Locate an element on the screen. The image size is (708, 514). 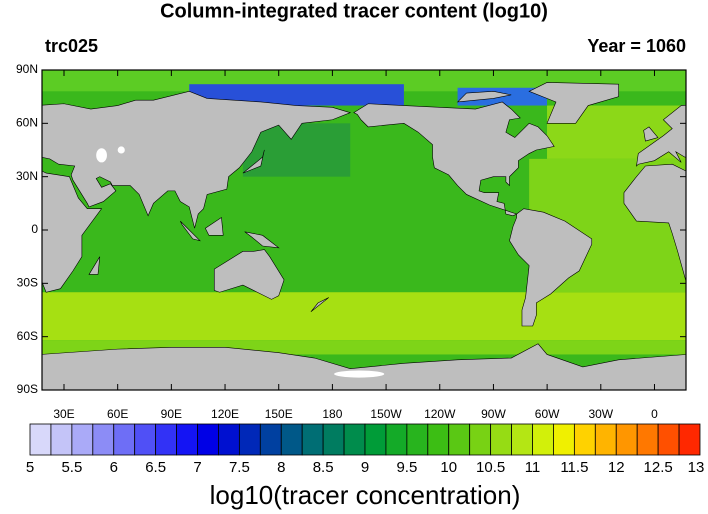
lon-label: 90E is located at coordinates (171, 414).